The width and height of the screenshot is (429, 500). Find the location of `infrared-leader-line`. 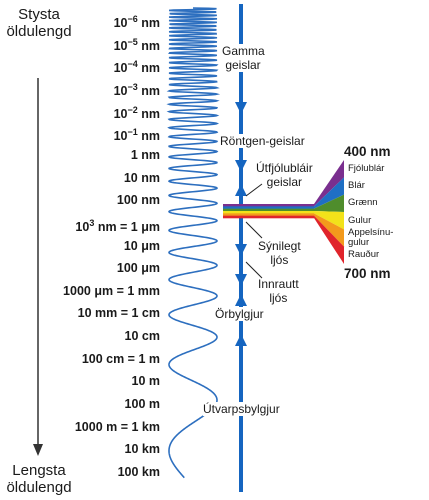

infrared-leader-line is located at coordinates (254, 270).